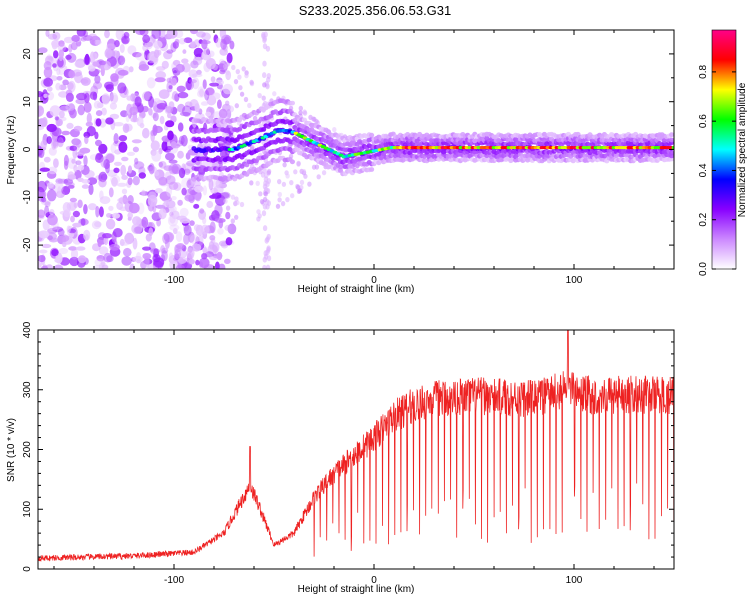 The width and height of the screenshot is (750, 600). I want to click on signal-core, so click(672, 148).